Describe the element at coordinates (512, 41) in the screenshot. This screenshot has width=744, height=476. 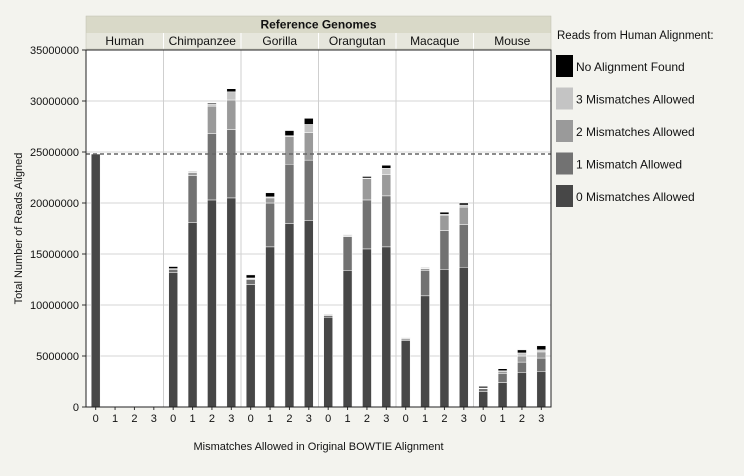
I see `panel-label-mouse: Mouse` at that location.